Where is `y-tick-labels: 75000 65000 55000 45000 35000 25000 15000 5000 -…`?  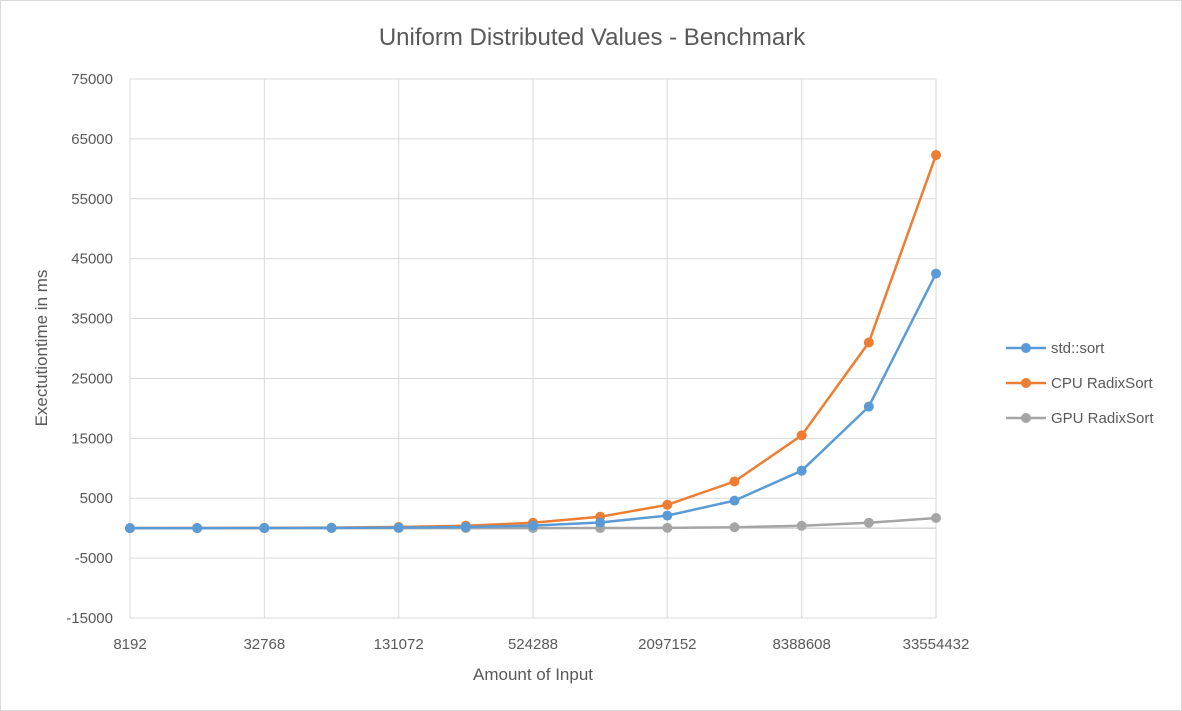
y-tick-labels: 75000 65000 55000 45000 35000 25000 15000 5000 -… is located at coordinates (89, 349).